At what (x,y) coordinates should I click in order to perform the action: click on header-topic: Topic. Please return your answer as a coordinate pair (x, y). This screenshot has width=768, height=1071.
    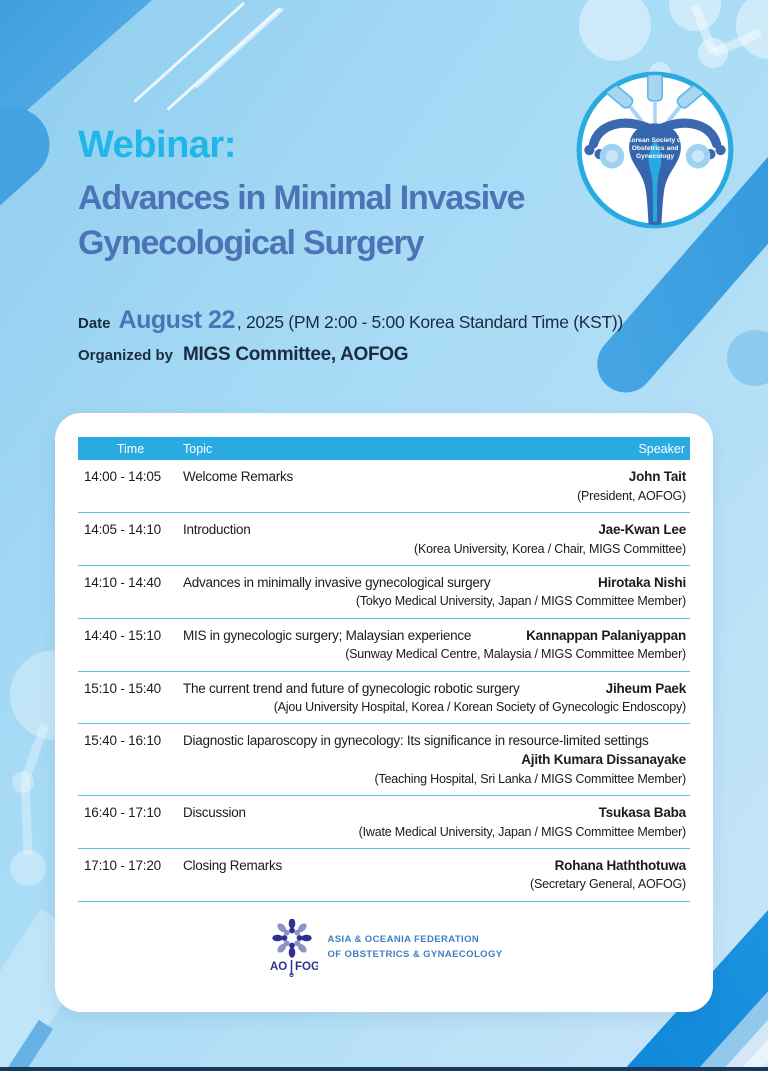
    Looking at the image, I should click on (198, 448).